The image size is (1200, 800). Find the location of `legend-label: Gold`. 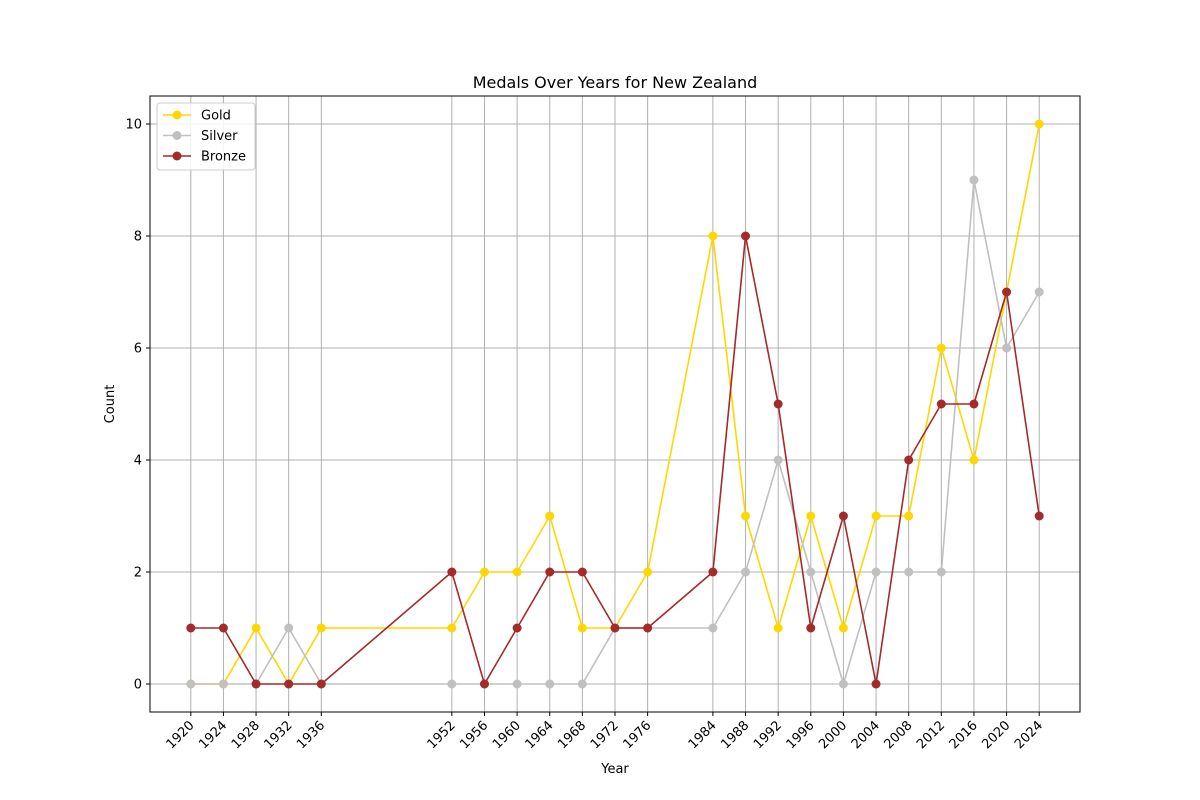

legend-label: Gold is located at coordinates (216, 116).